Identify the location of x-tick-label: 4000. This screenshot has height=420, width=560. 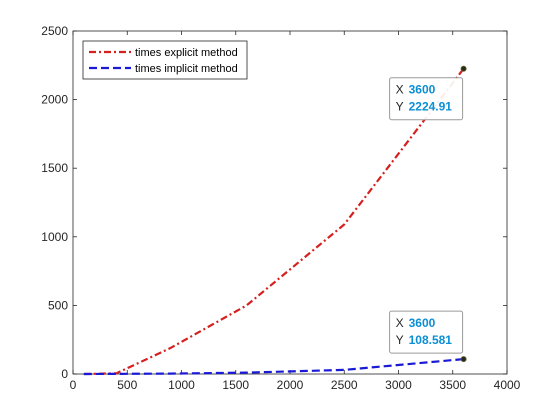
(507, 385).